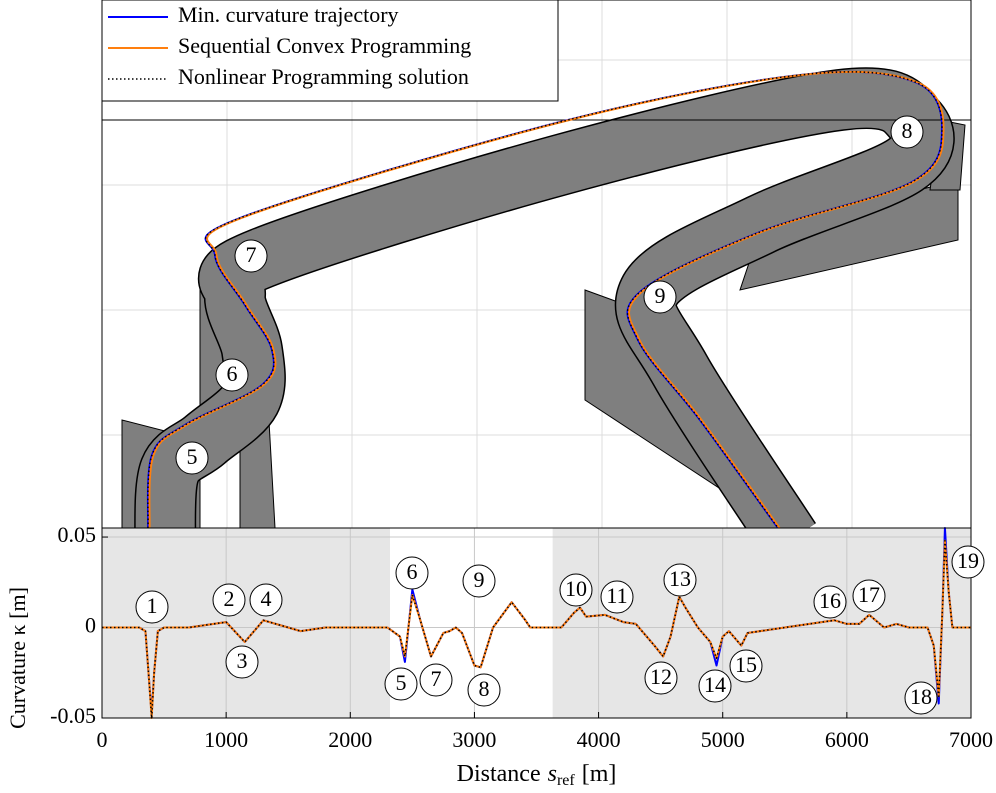 Image resolution: width=996 pixels, height=793 pixels. What do you see at coordinates (17, 658) in the screenshot?
I see `y-axis-label: Curvature κ [m]` at bounding box center [17, 658].